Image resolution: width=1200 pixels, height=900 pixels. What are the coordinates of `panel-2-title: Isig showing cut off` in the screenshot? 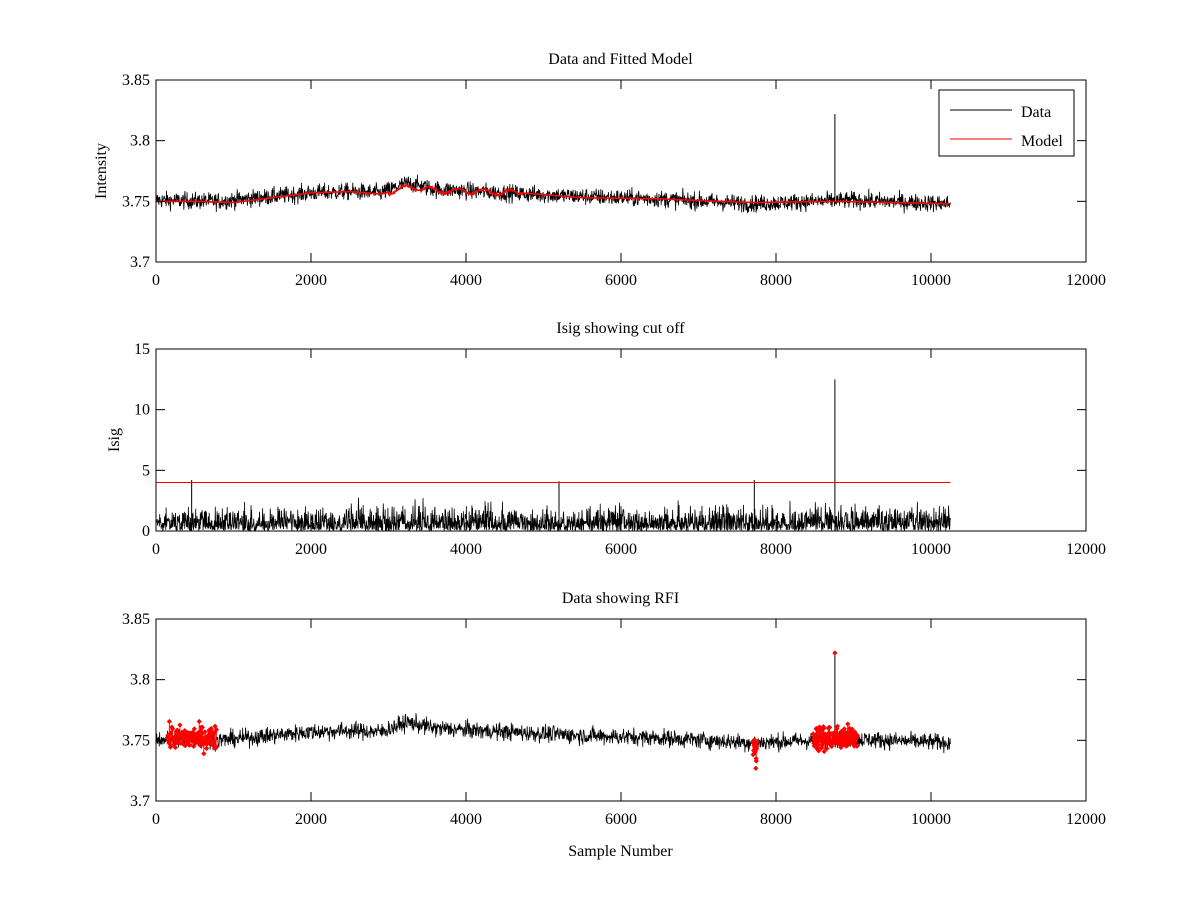 It's located at (620, 328).